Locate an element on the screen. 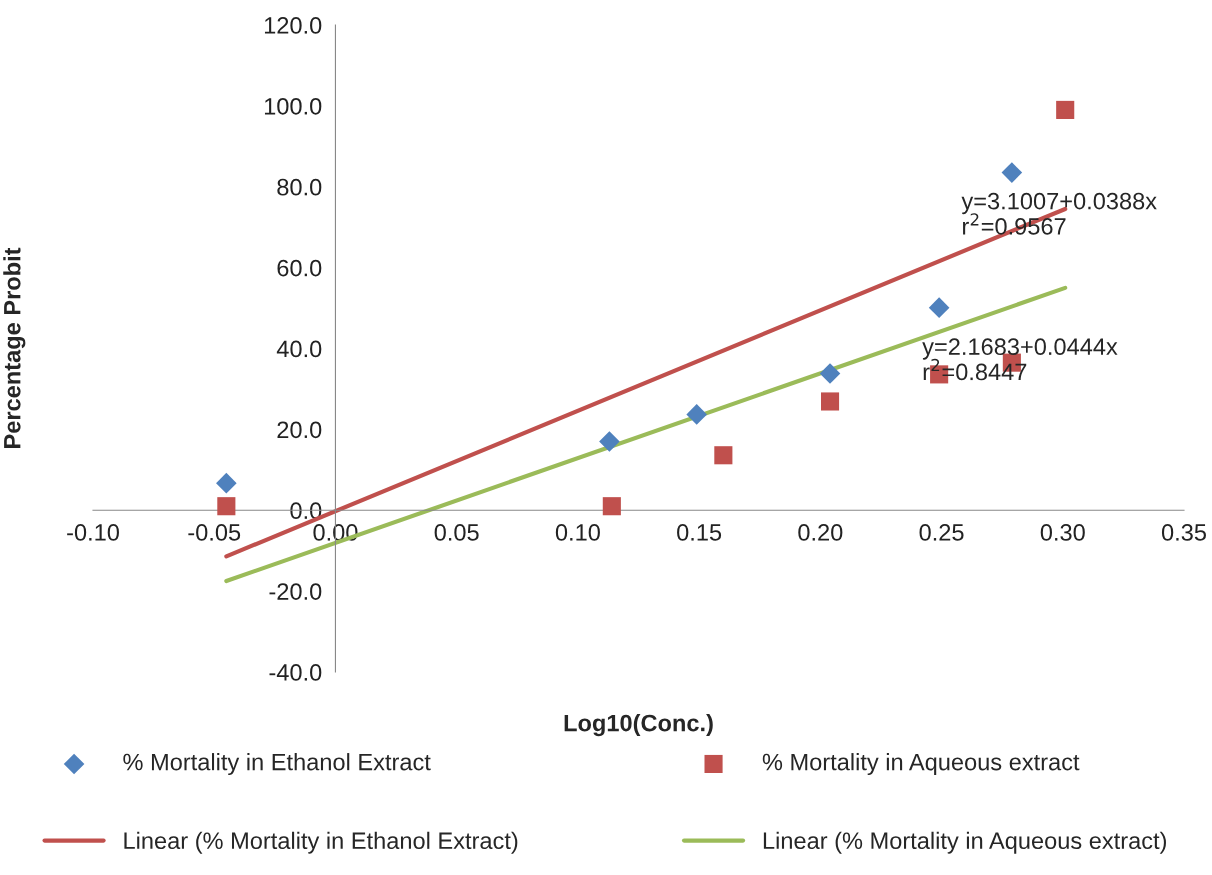  legend-label: Linear (% Mortality in Ethanol Extract) is located at coordinates (321, 842).